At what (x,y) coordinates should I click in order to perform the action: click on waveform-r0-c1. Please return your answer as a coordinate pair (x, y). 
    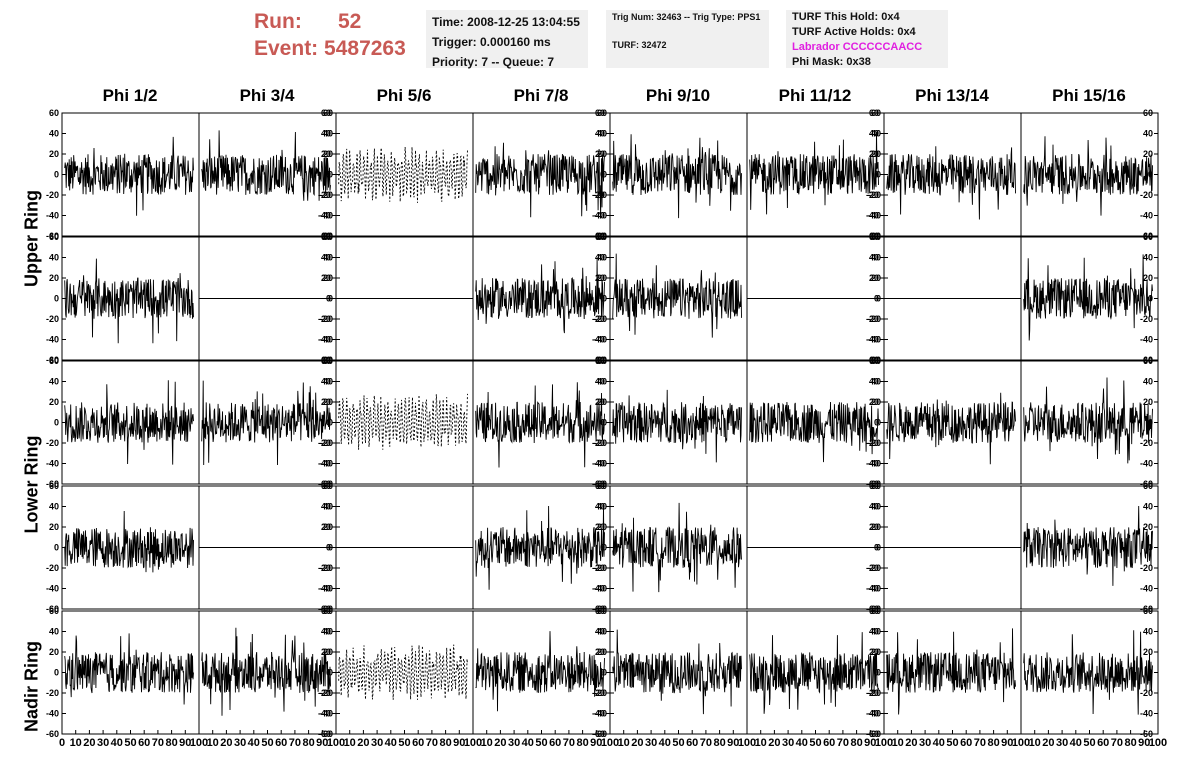
    Looking at the image, I should click on (266, 165).